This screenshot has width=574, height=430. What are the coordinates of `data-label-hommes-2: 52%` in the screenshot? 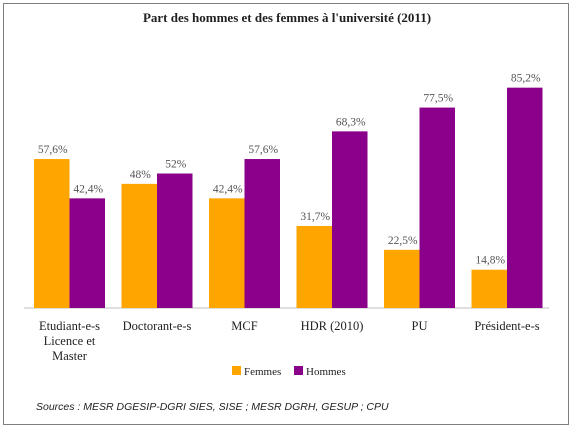 It's located at (176, 165).